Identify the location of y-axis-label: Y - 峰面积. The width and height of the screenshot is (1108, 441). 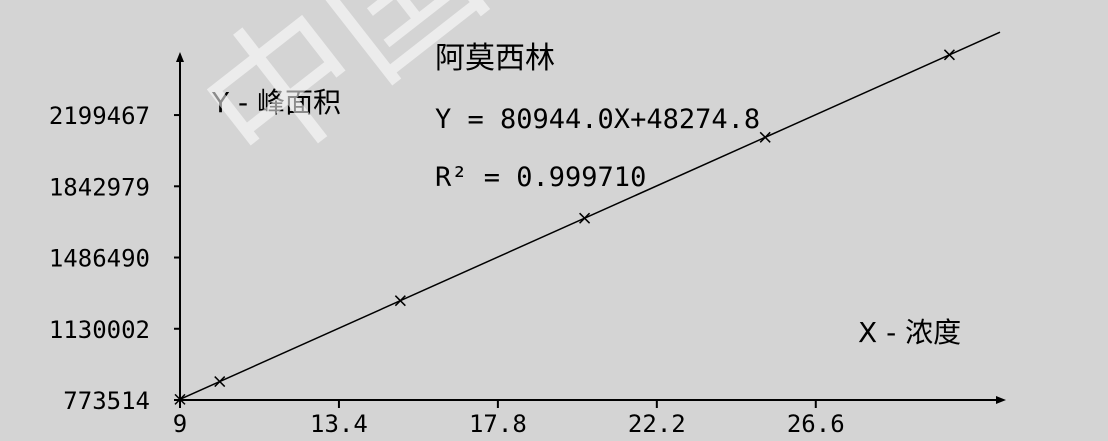
(276, 102).